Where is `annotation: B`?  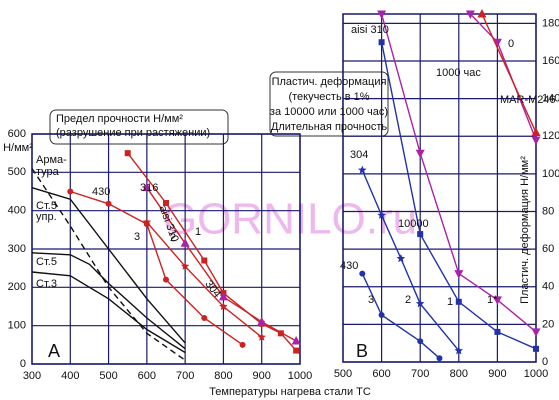 annotation: B is located at coordinates (362, 351).